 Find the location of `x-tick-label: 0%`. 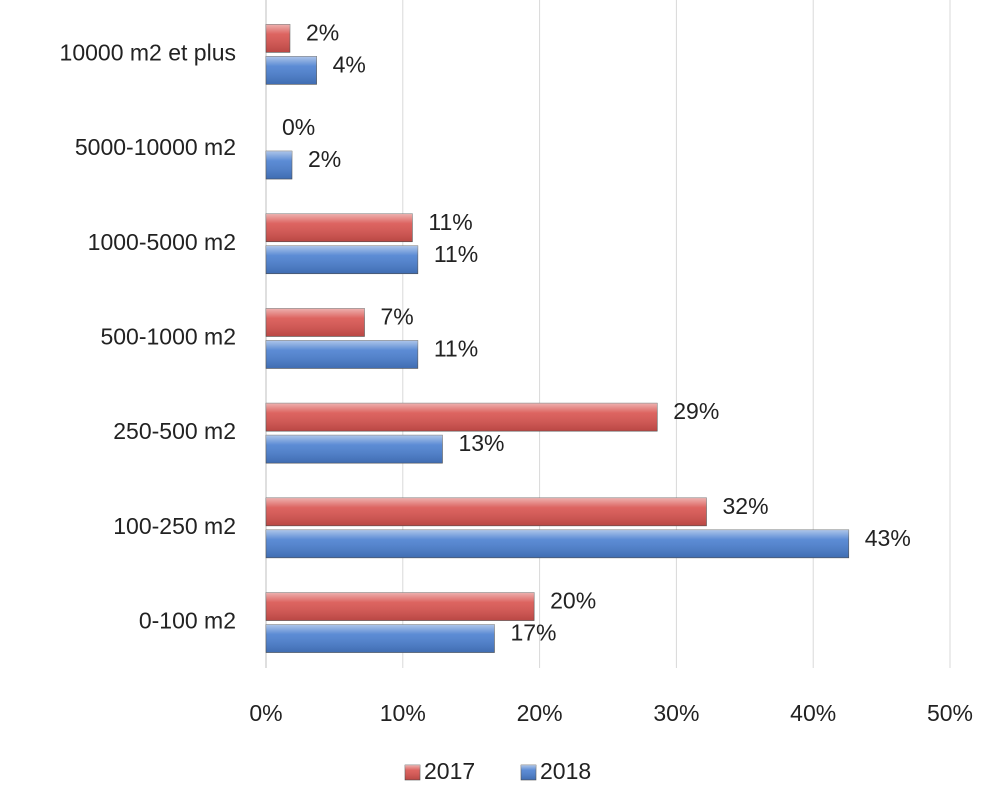

x-tick-label: 0% is located at coordinates (265, 713).